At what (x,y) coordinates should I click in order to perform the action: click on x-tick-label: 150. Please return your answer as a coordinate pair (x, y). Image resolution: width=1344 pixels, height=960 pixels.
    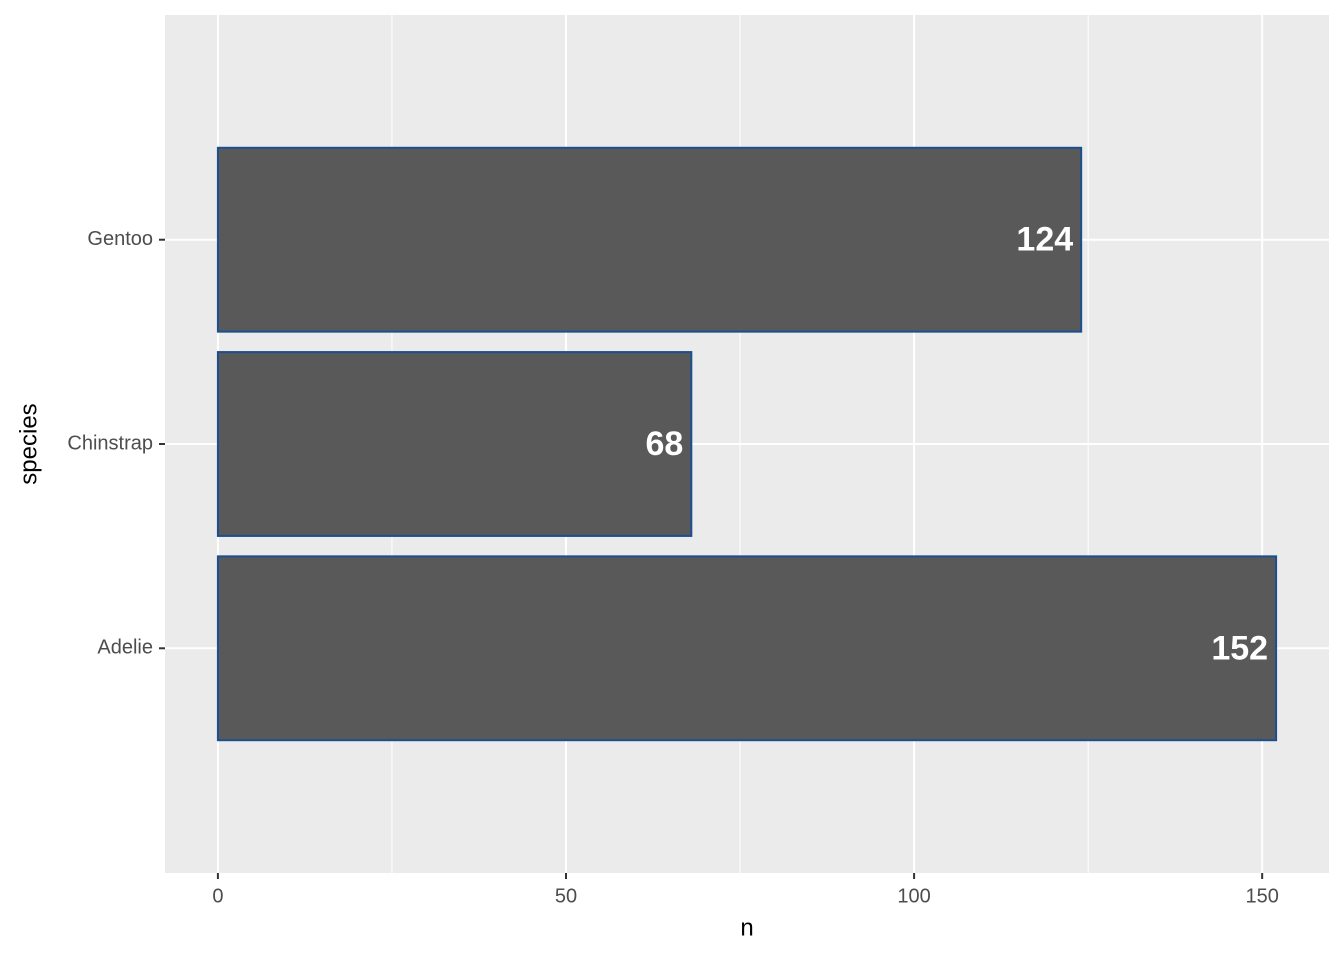
    Looking at the image, I should click on (1261, 896).